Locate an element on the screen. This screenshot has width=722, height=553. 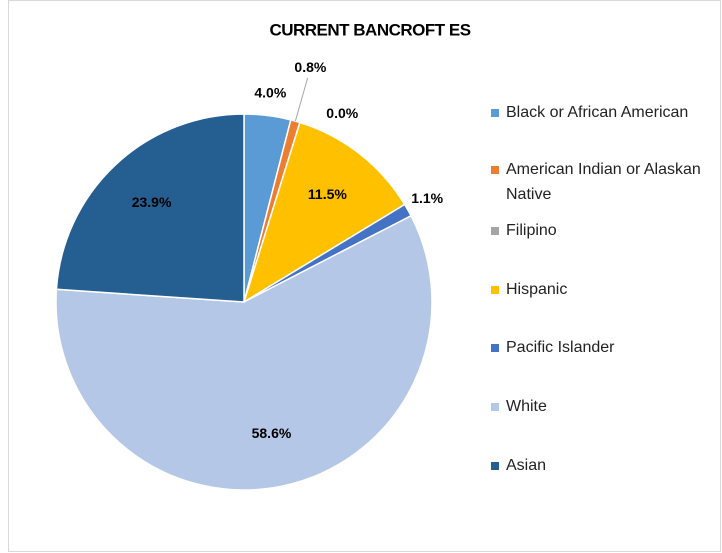
legend-label: Pacific Islander is located at coordinates (560, 347).